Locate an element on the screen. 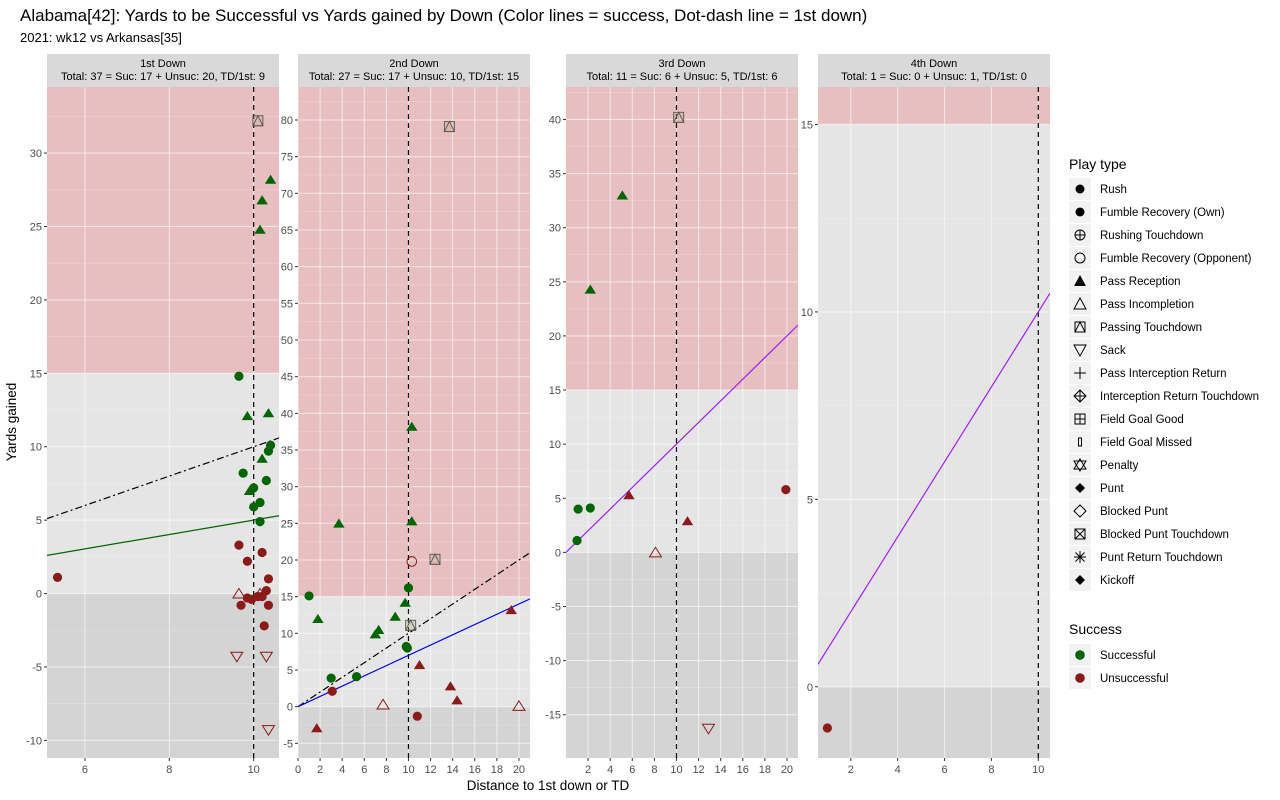 The width and height of the screenshot is (1280, 800). legend-item: Interception Return Touchdown is located at coordinates (1164, 396).